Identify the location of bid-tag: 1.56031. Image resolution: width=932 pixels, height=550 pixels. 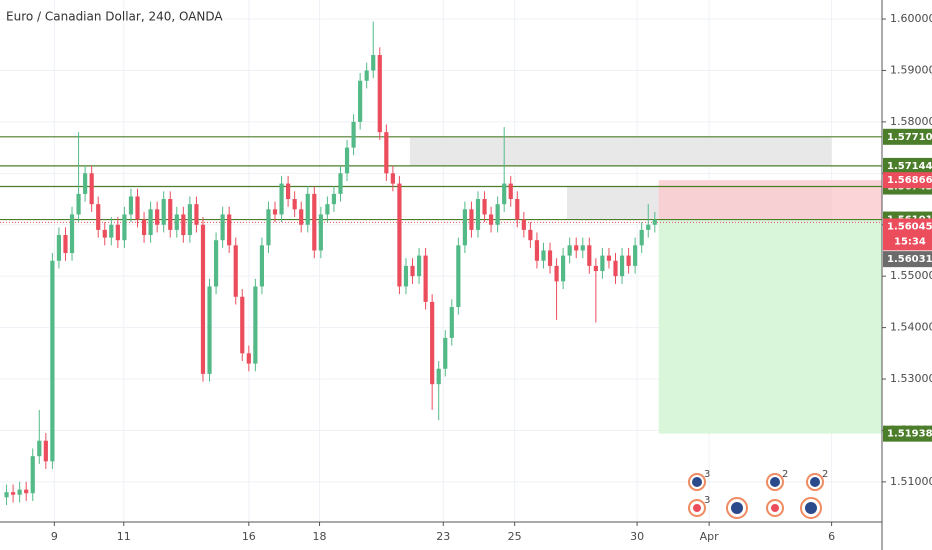
(909, 259).